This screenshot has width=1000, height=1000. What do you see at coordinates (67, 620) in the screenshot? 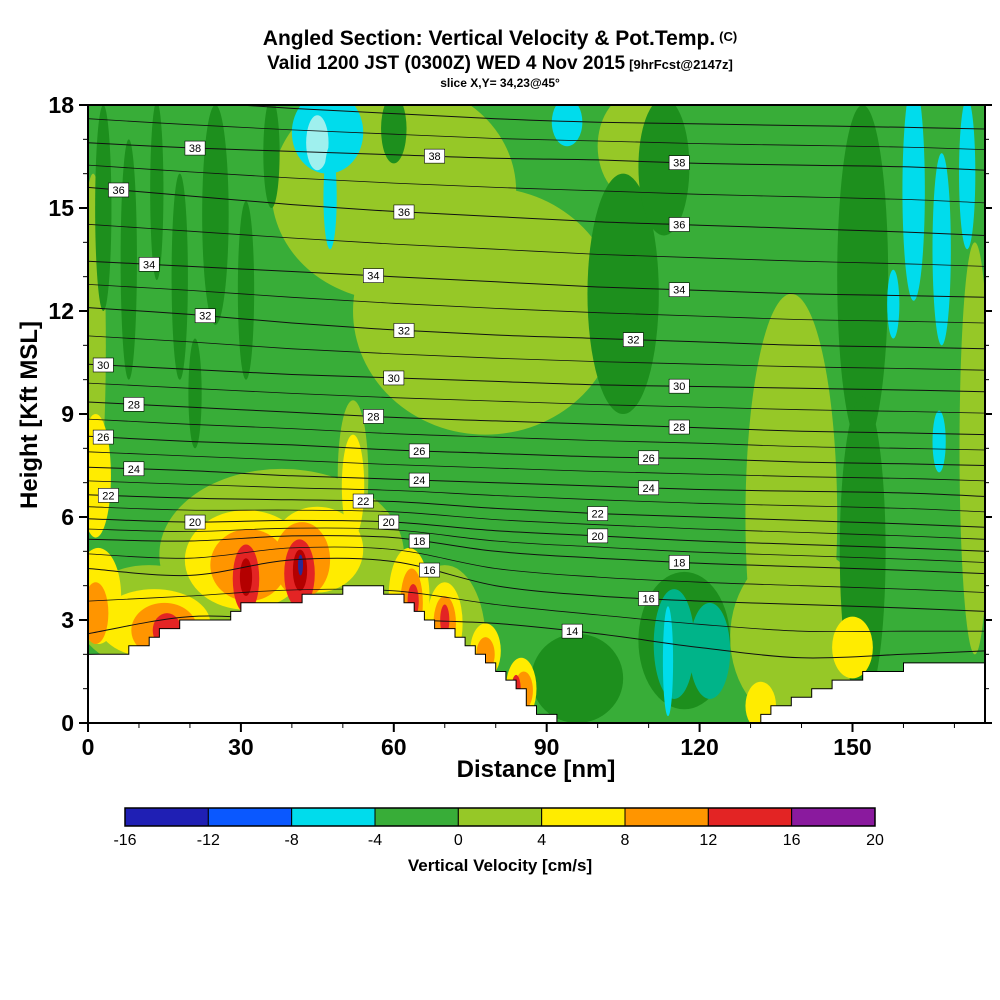
I see `svg-text: 3` at bounding box center [67, 620].